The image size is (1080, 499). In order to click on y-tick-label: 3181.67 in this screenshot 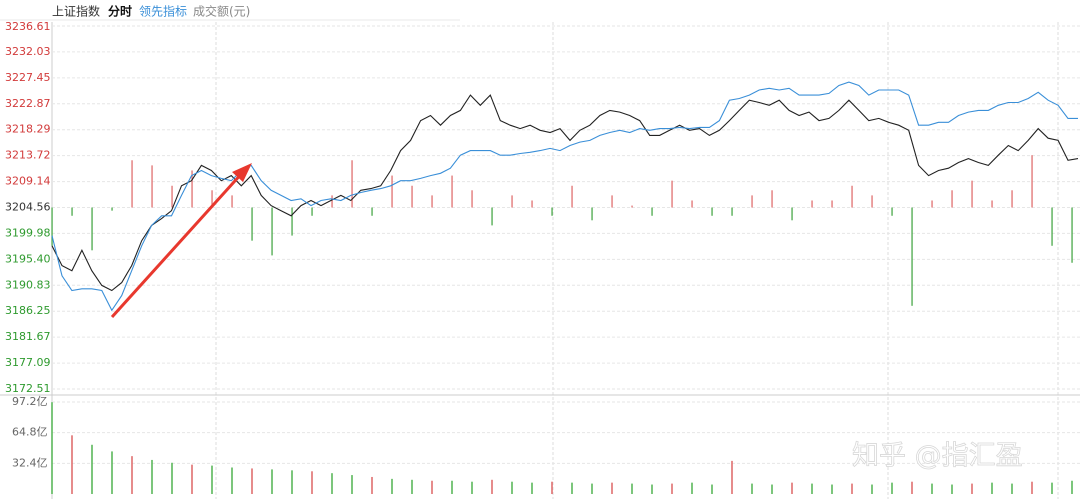, I will do `click(28, 336)`.